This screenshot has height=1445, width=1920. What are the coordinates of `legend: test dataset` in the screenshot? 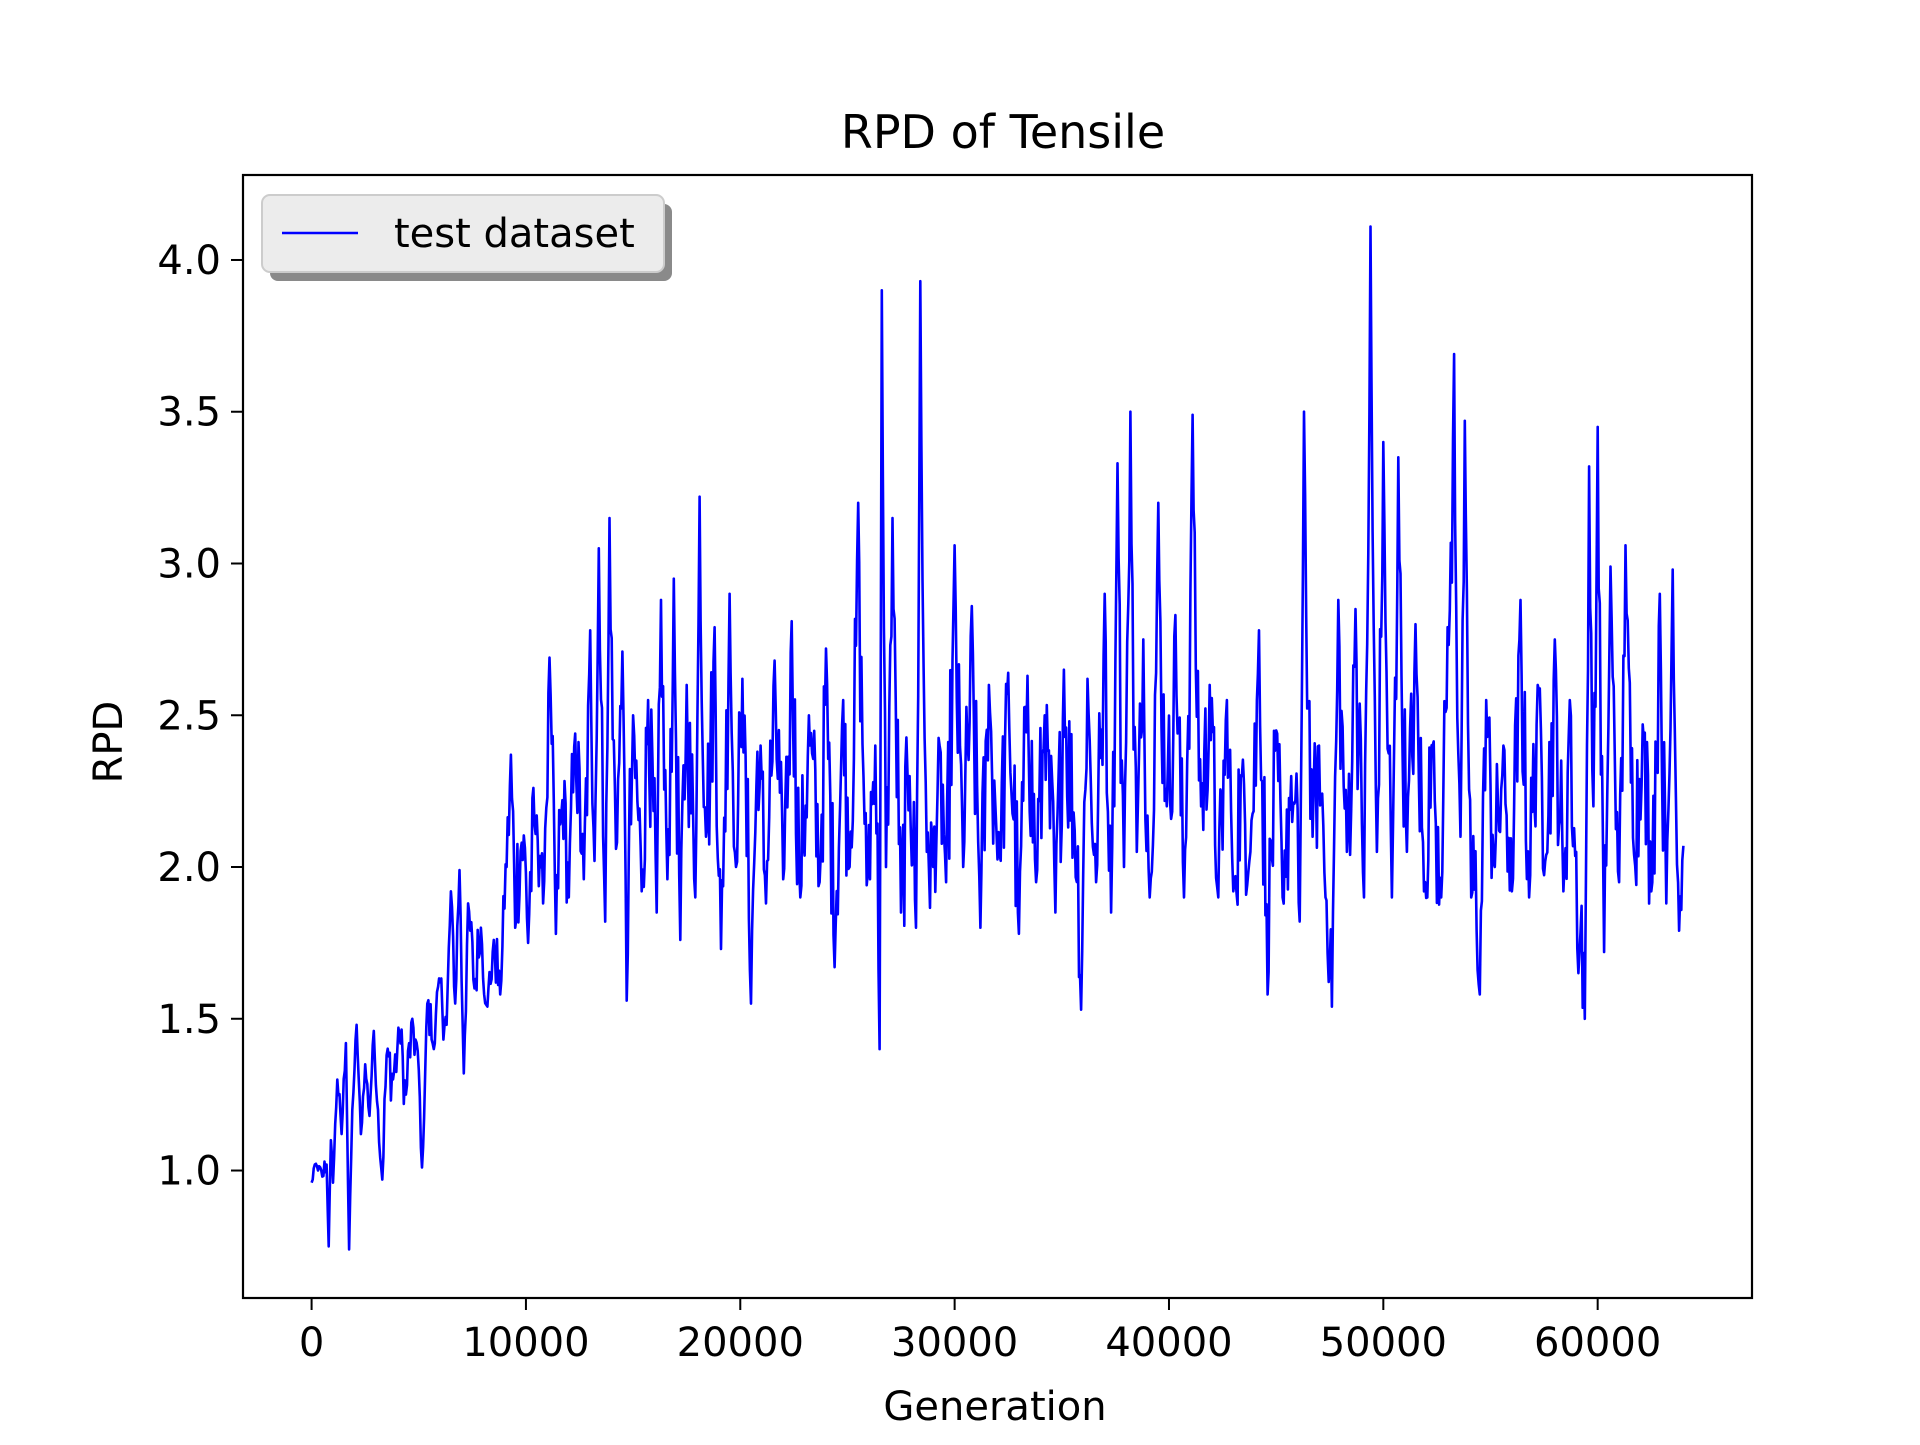 It's located at (466, 237).